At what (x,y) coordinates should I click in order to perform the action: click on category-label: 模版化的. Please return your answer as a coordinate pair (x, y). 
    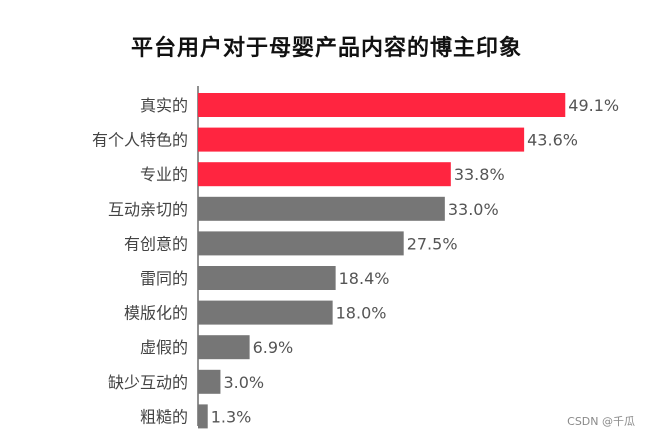
    Looking at the image, I should click on (156, 313).